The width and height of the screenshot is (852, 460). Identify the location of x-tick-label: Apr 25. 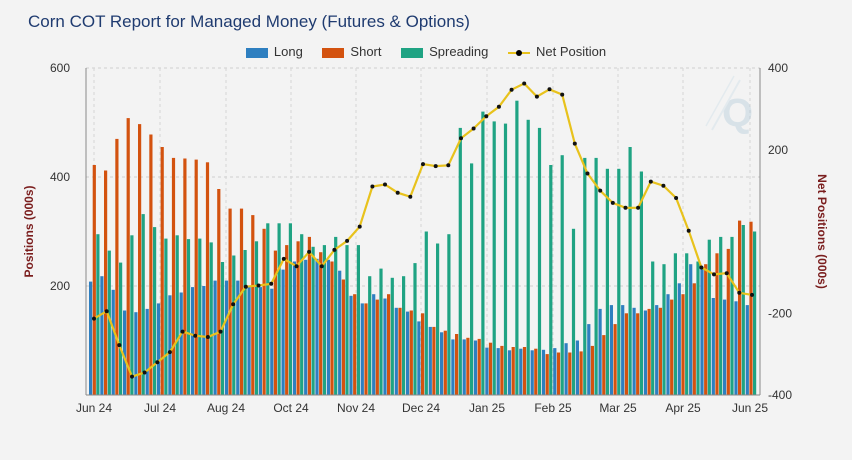
(683, 408).